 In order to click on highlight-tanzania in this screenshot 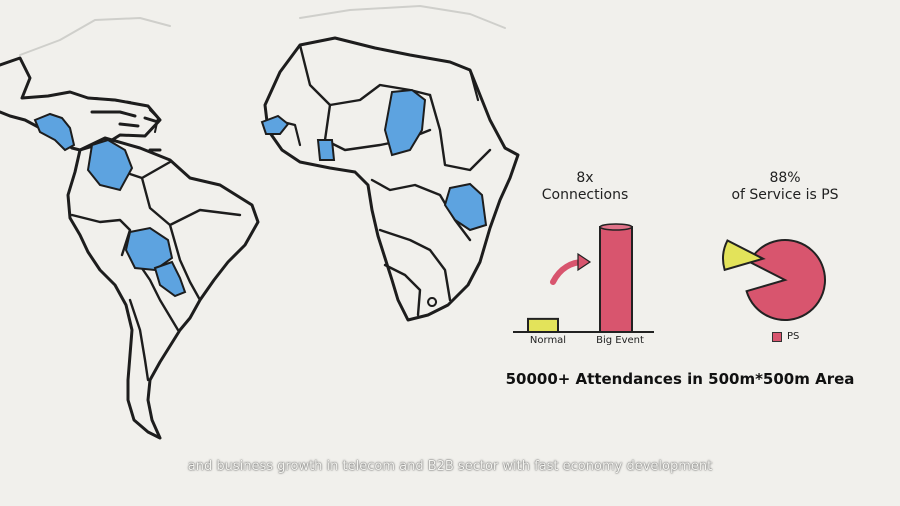, I will do `click(465, 207)`.